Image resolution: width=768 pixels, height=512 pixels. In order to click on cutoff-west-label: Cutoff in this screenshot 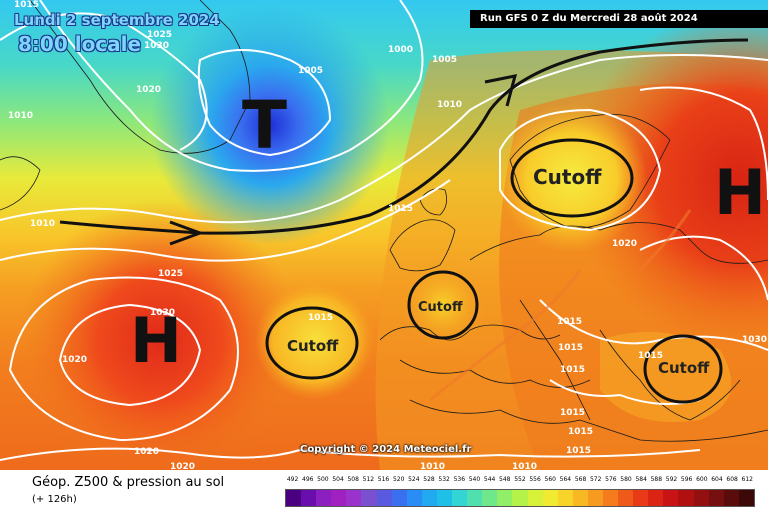, I will do `click(313, 346)`.